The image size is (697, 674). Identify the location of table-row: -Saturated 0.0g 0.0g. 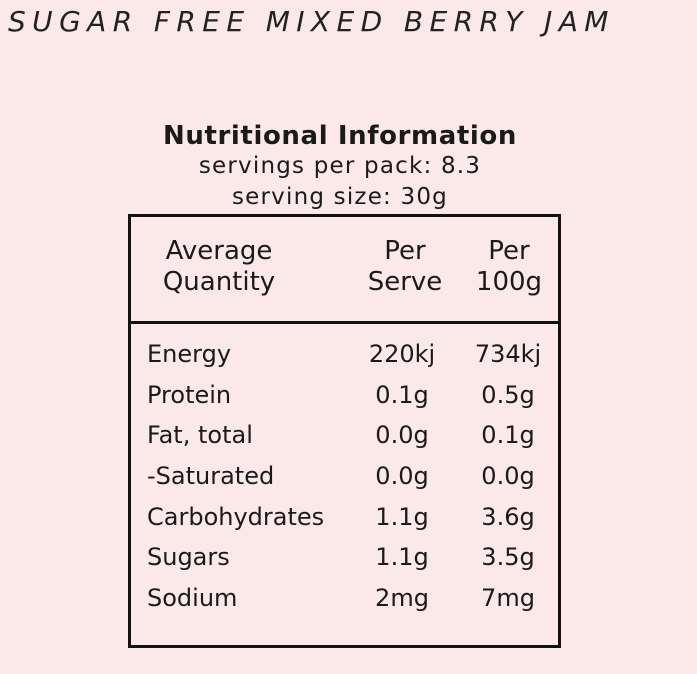
(344, 476).